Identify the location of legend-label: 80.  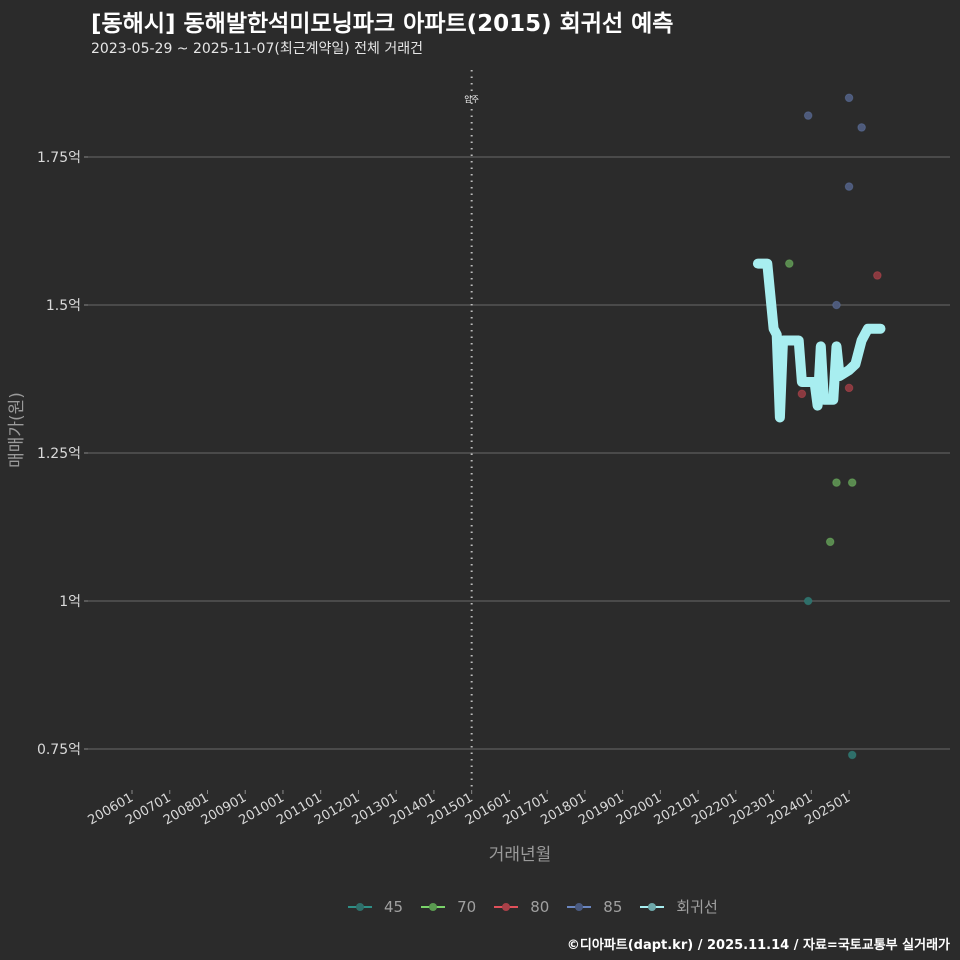
(540, 906).